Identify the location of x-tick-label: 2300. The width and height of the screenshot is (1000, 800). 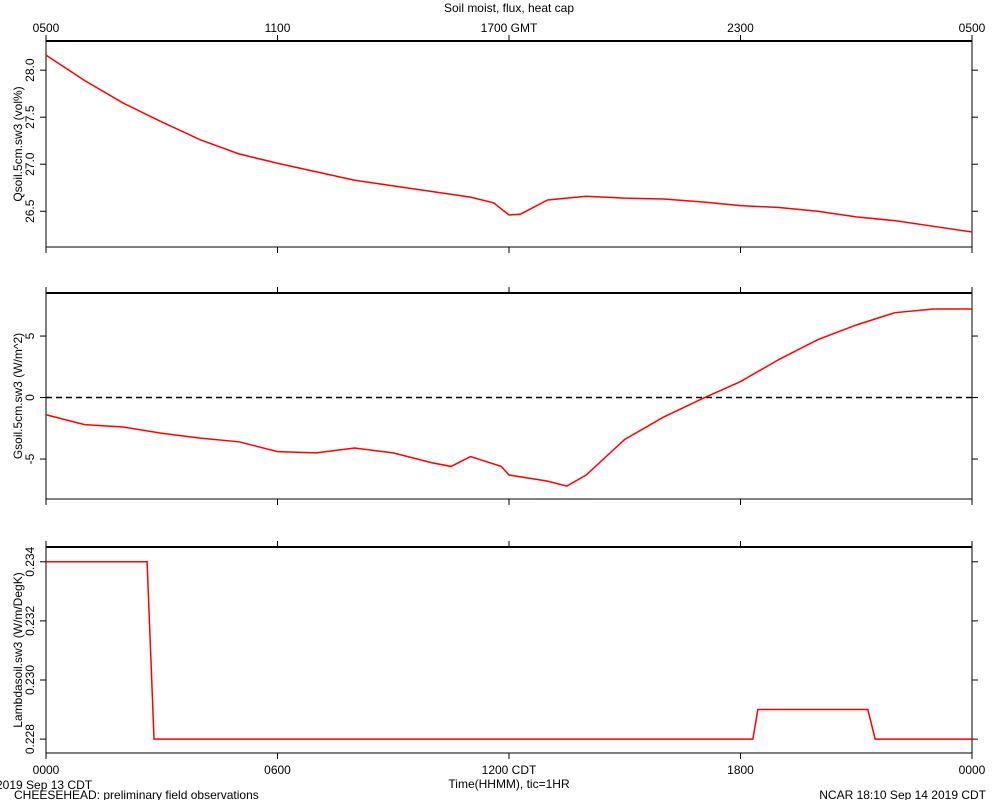
(740, 28).